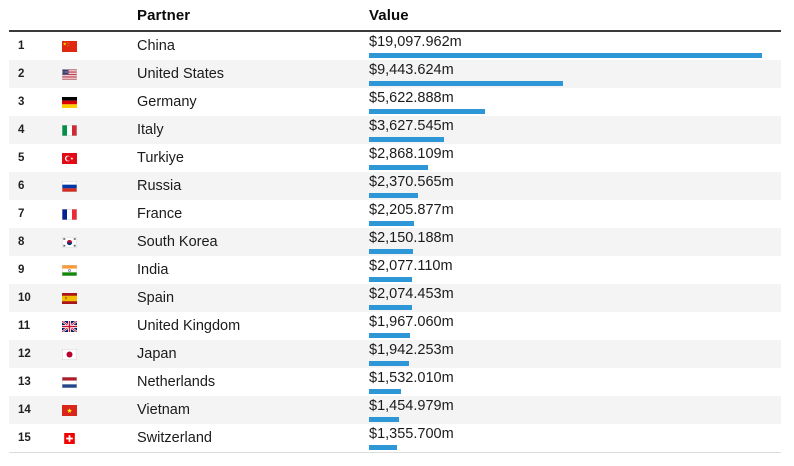 This screenshot has height=466, width=794. I want to click on table-row: 4 Italy $3,627.545m, so click(395, 130).